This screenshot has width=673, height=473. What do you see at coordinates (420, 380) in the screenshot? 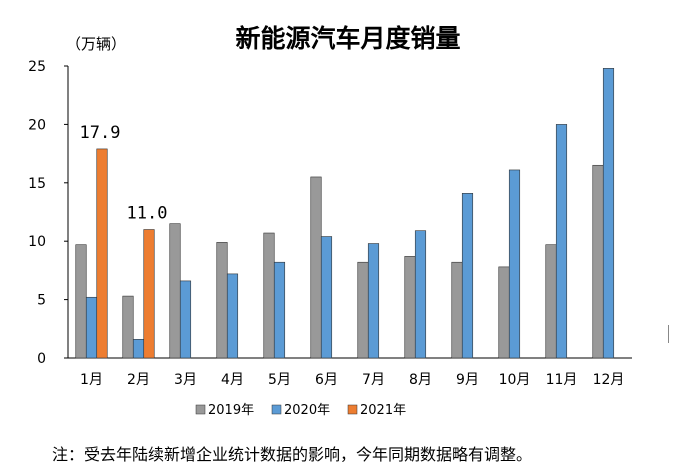
I see `x-tick-label: 8月` at bounding box center [420, 380].